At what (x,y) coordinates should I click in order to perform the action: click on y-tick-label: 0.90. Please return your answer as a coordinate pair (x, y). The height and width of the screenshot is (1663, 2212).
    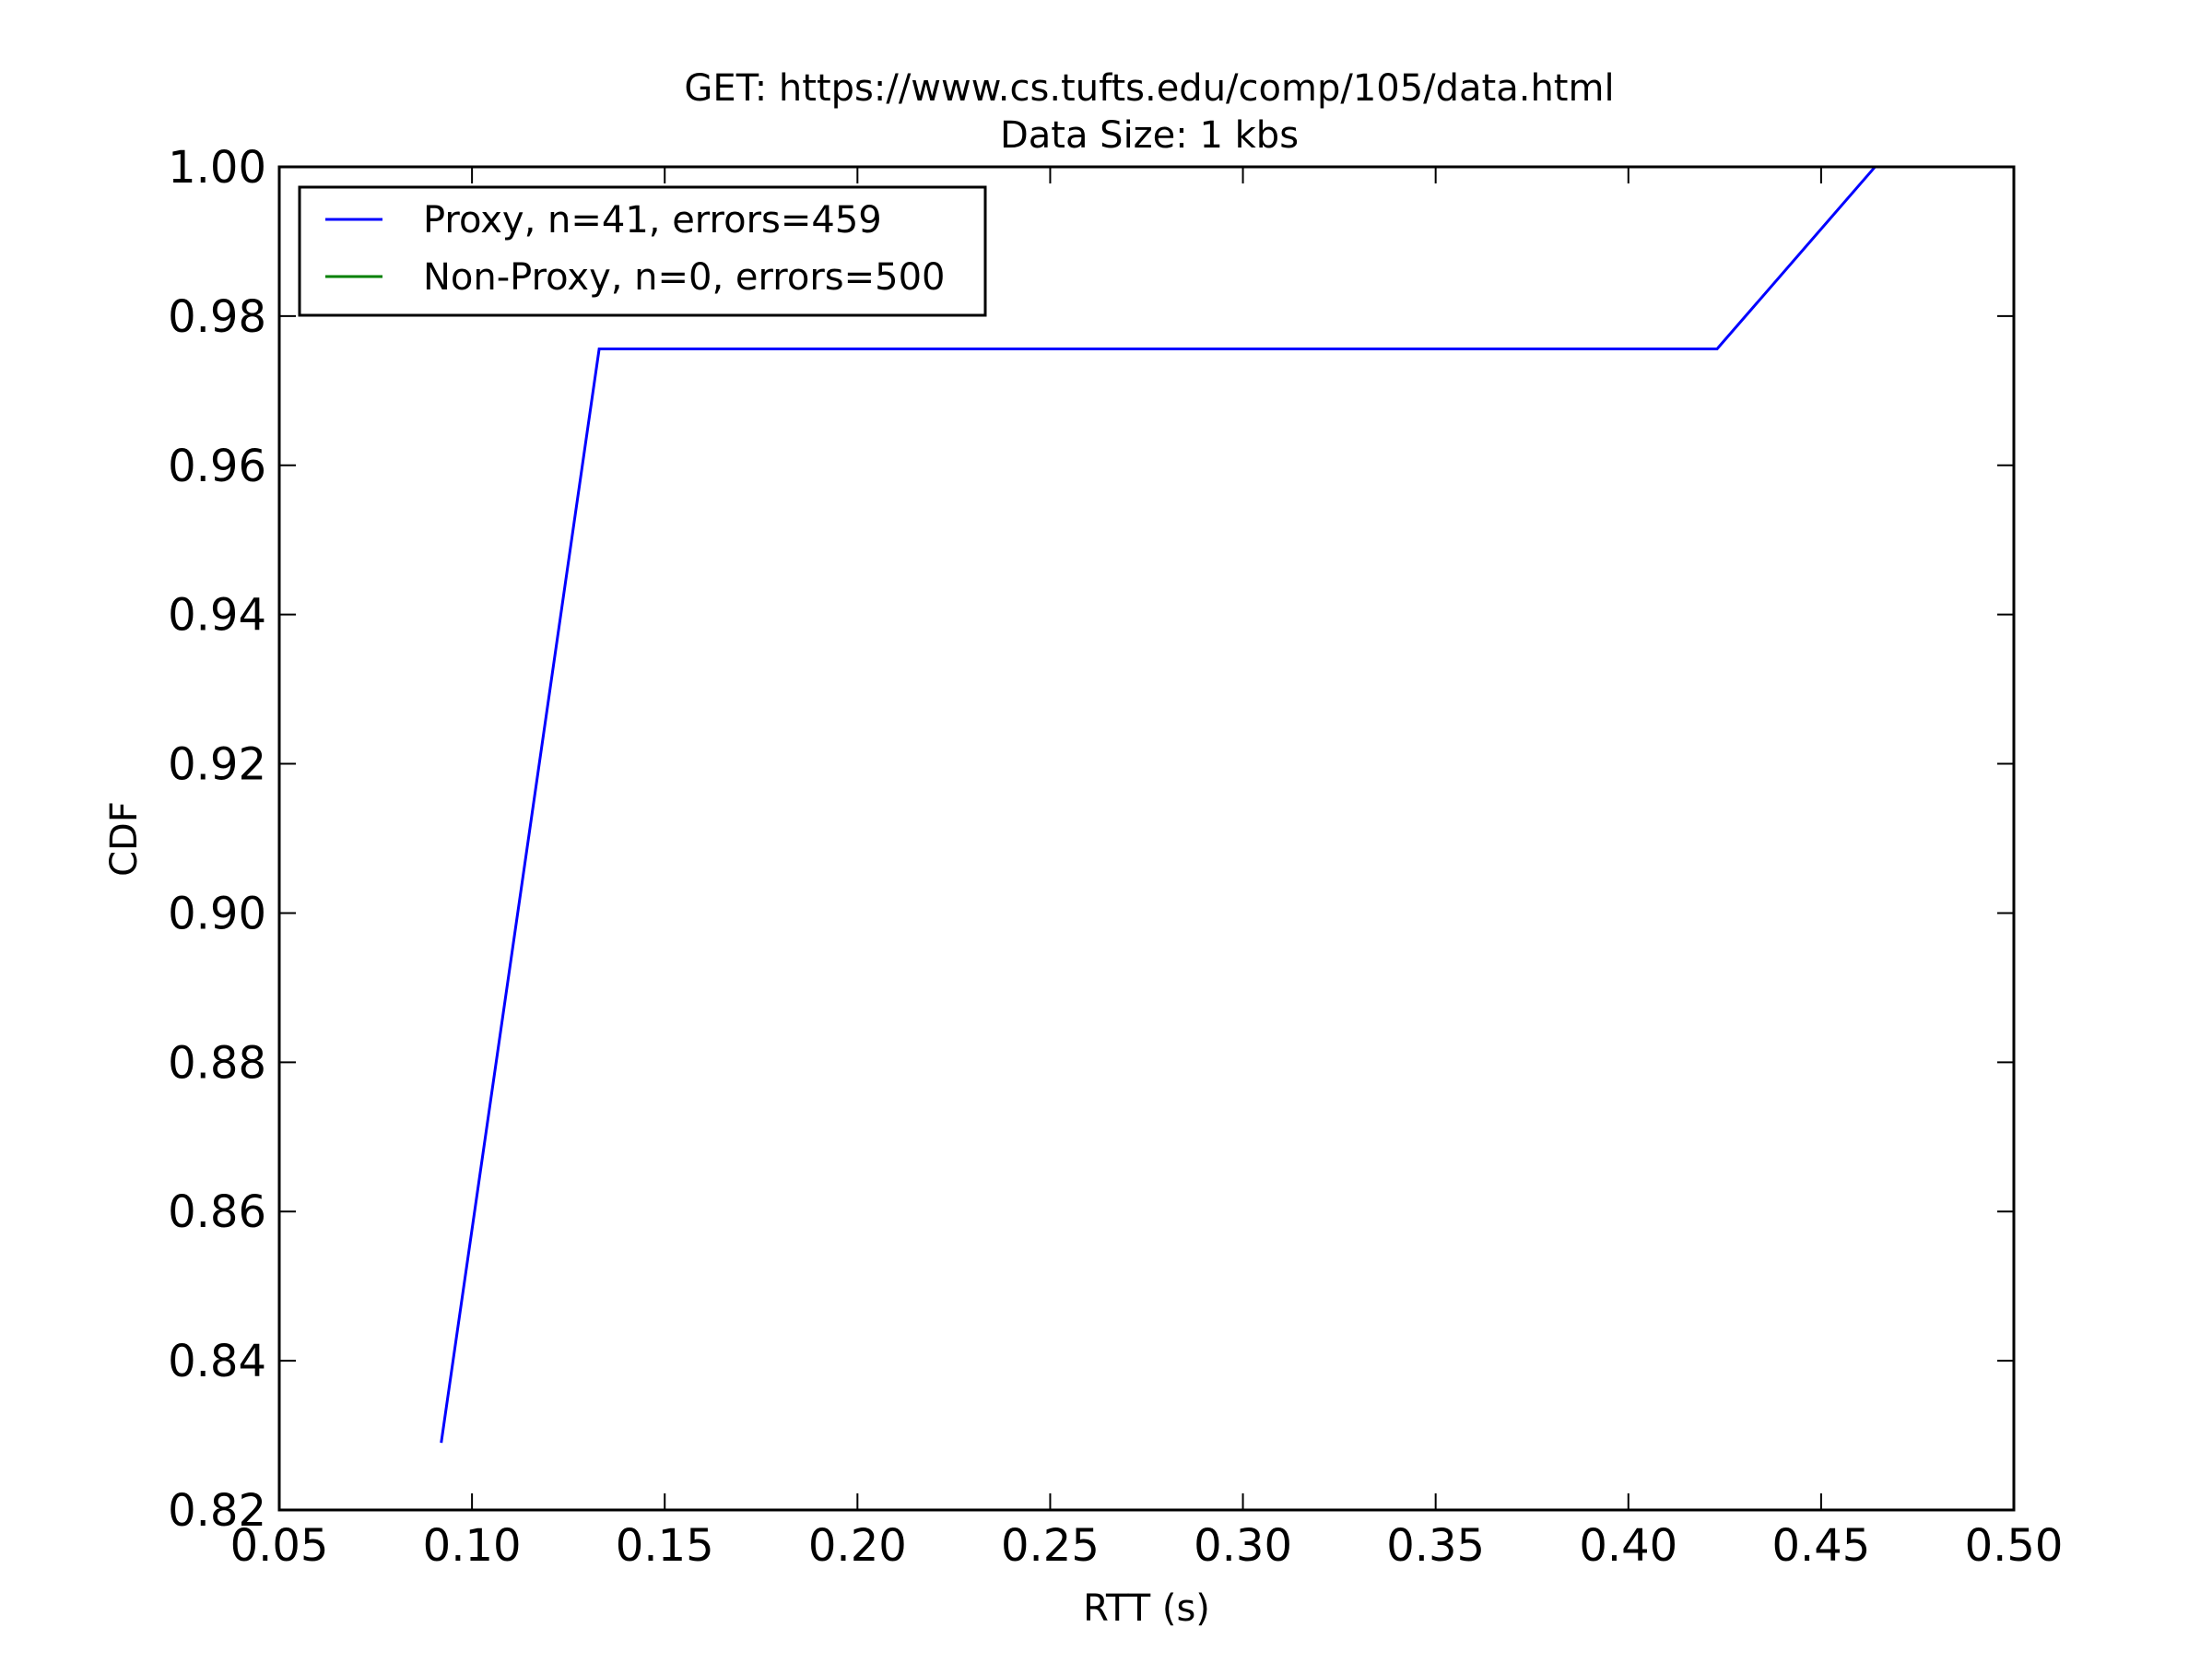
    Looking at the image, I should click on (217, 913).